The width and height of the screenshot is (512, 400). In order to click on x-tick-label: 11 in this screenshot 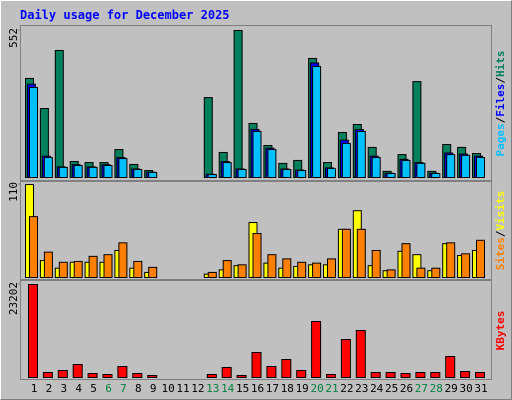, I will do `click(182, 388)`.